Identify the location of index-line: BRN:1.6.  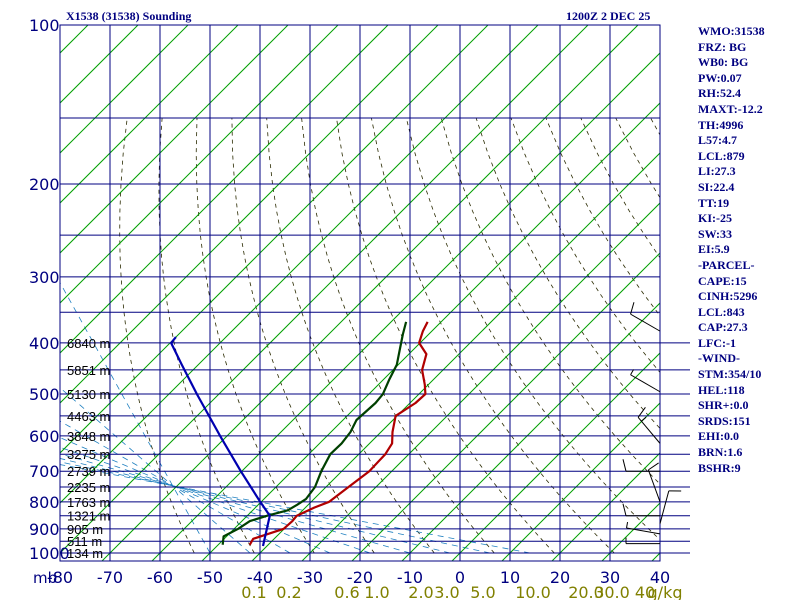
(720, 452).